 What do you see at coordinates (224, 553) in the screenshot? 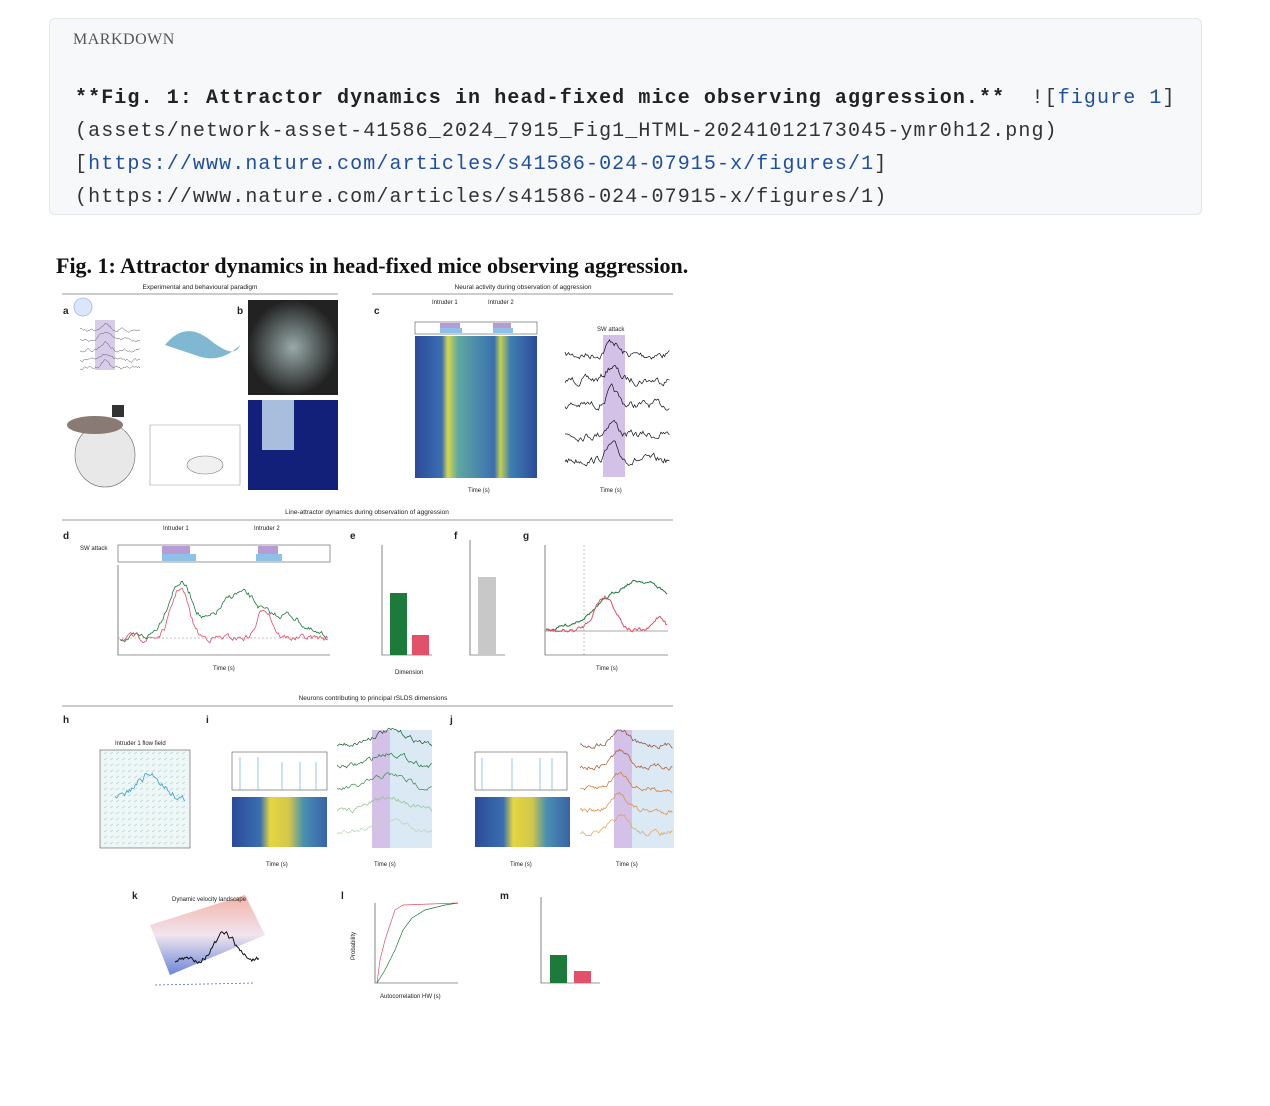
I see `behavior-raster` at bounding box center [224, 553].